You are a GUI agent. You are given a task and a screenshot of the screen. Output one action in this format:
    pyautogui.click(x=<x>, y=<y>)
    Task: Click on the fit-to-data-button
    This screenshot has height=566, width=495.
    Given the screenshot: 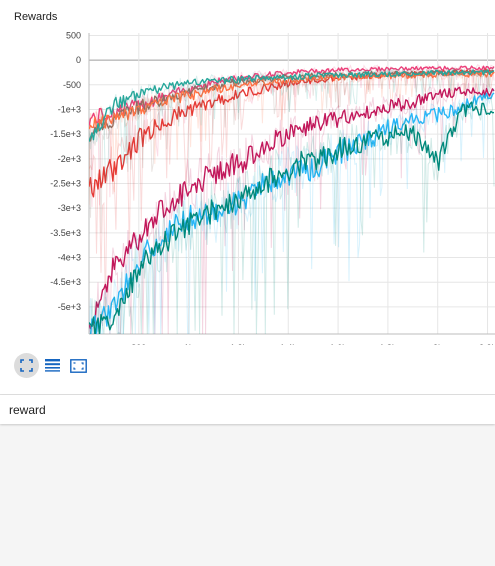 What is the action you would take?
    pyautogui.click(x=26, y=365)
    